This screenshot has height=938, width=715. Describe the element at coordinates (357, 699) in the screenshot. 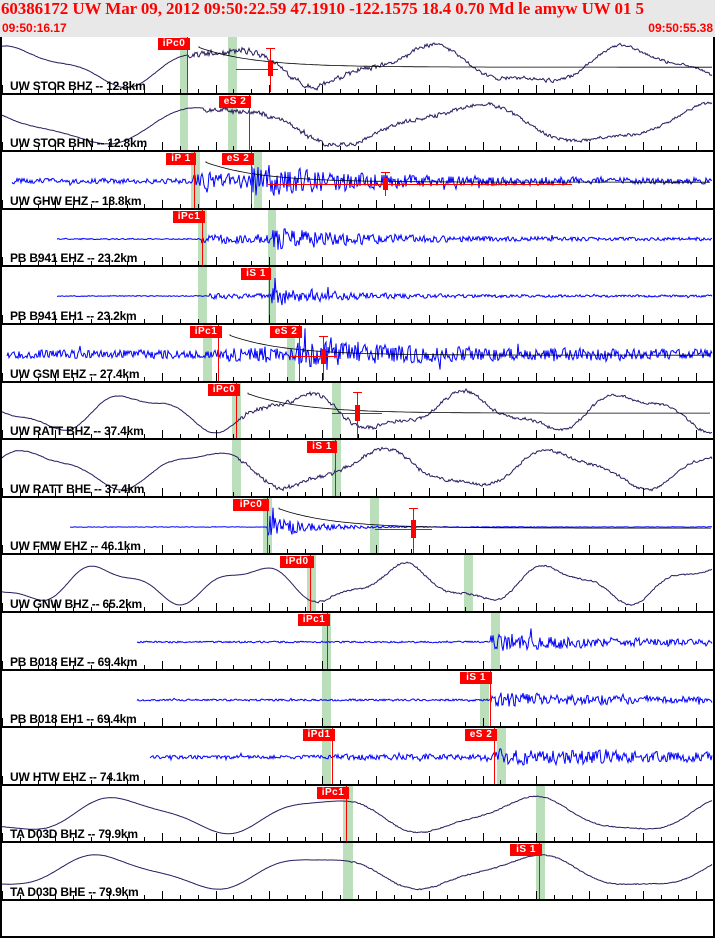

I see `trace-row: iS 1 PB B018 EH1 -- 69.4km` at that location.